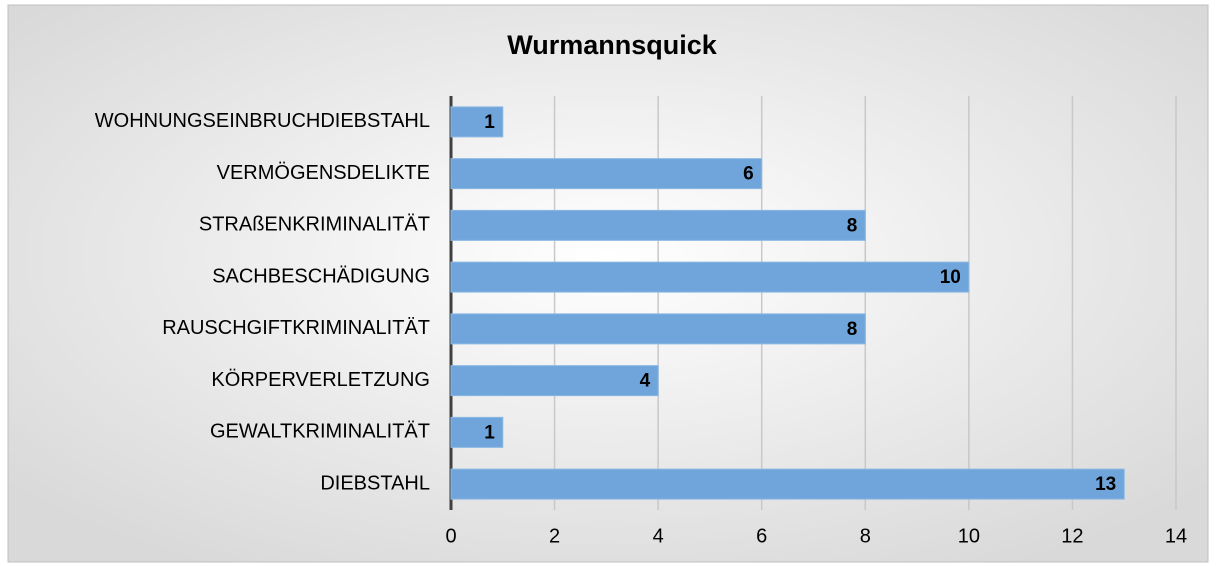  I want to click on data-label: 13, so click(1105, 484).